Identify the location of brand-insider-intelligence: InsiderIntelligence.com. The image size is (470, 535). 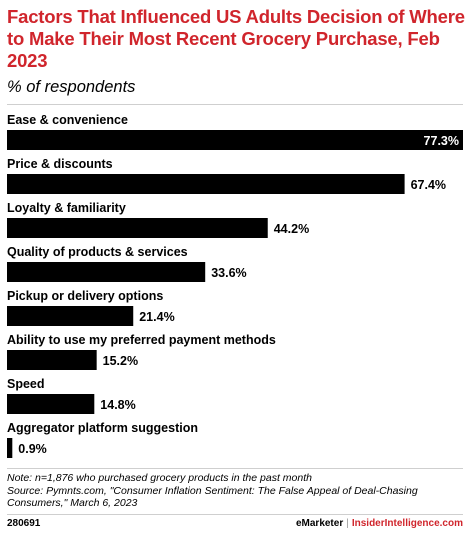
(407, 523).